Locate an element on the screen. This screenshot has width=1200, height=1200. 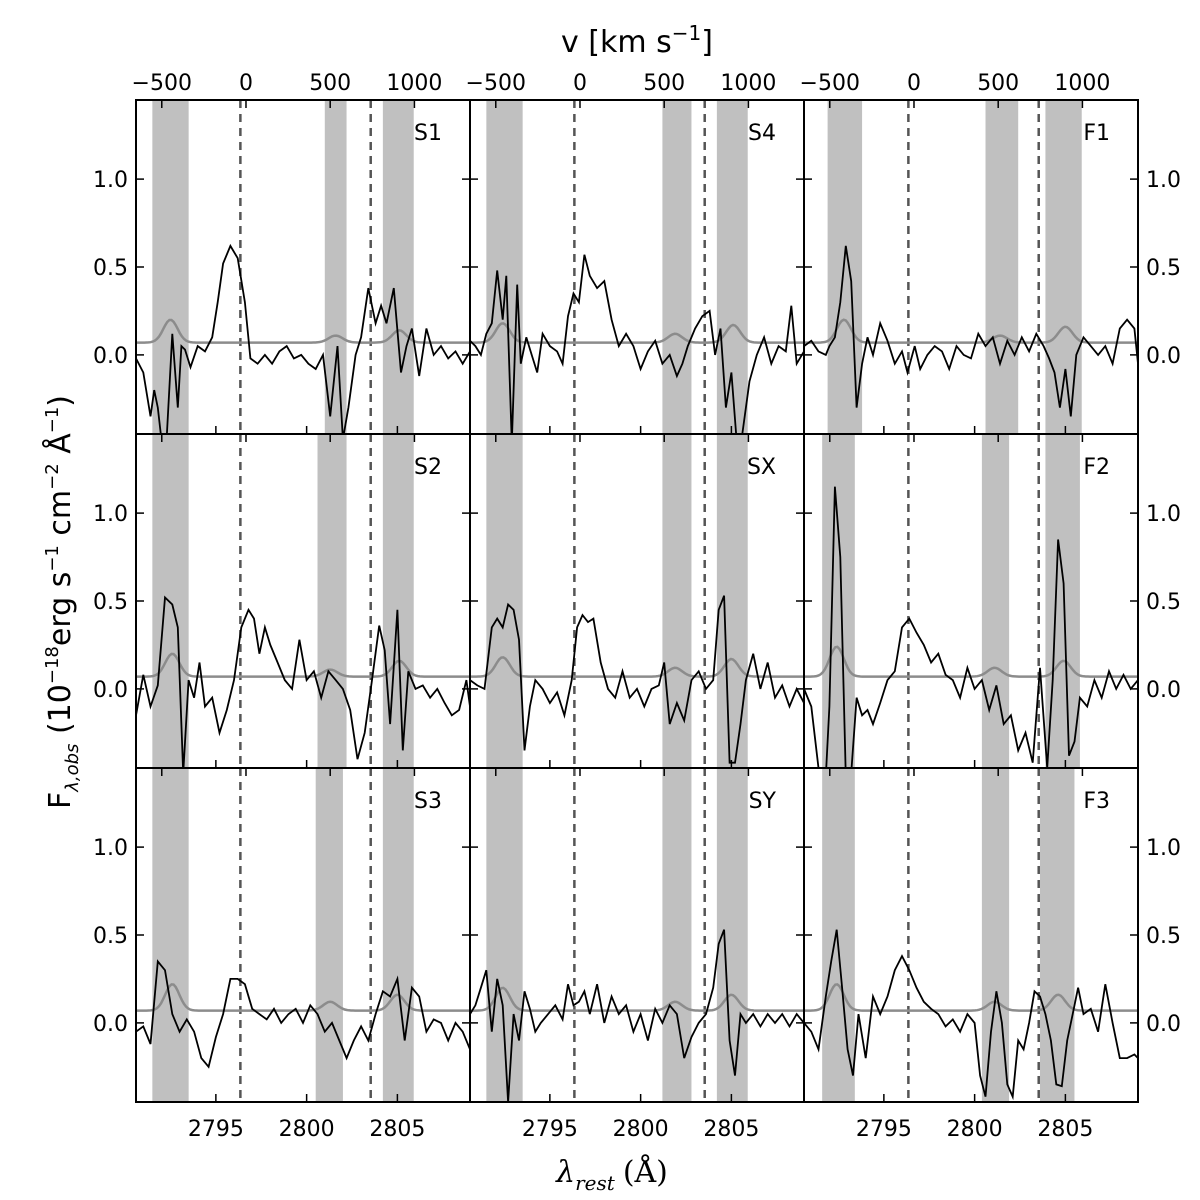
panel-plot-F3 is located at coordinates (971, 935).